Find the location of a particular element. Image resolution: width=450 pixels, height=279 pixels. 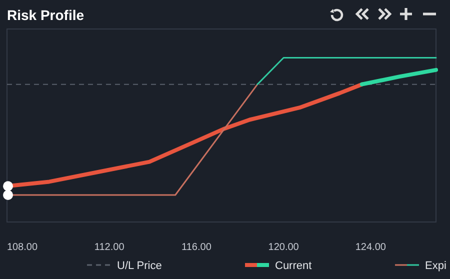

x-tick-label: 112.00 is located at coordinates (109, 247).